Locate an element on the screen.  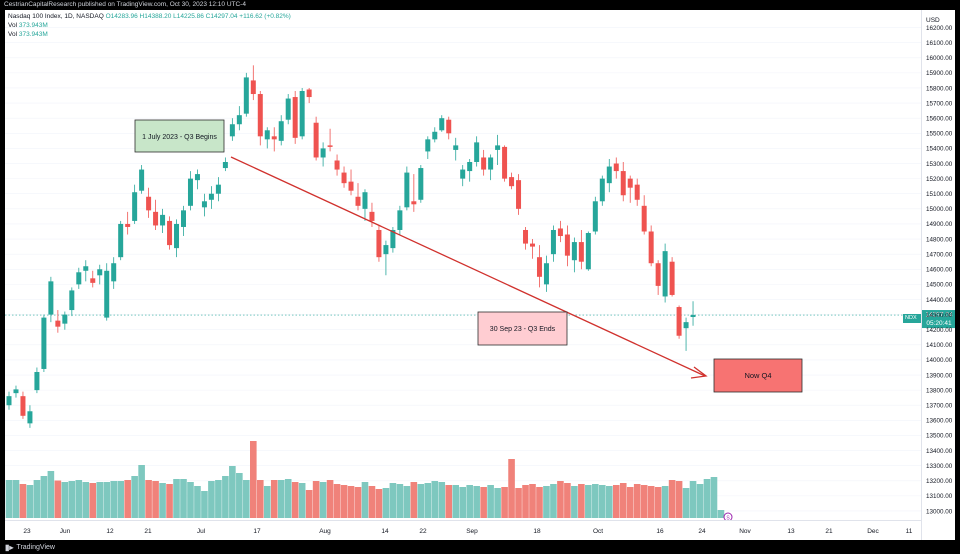
now-q4-box: Now Q4 is located at coordinates (758, 375).